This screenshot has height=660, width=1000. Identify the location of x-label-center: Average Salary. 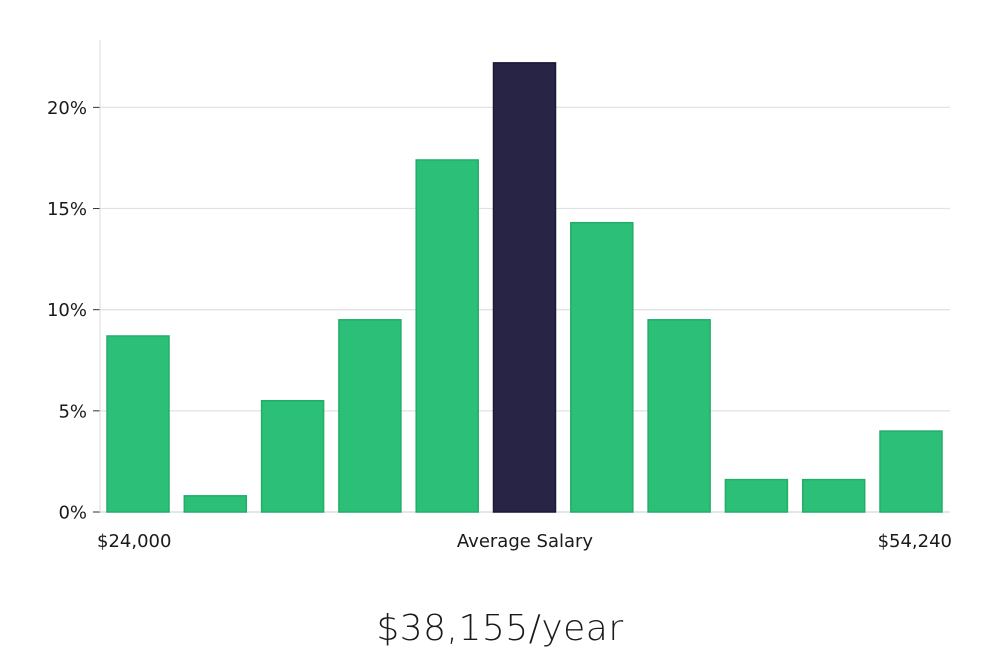
(525, 541).